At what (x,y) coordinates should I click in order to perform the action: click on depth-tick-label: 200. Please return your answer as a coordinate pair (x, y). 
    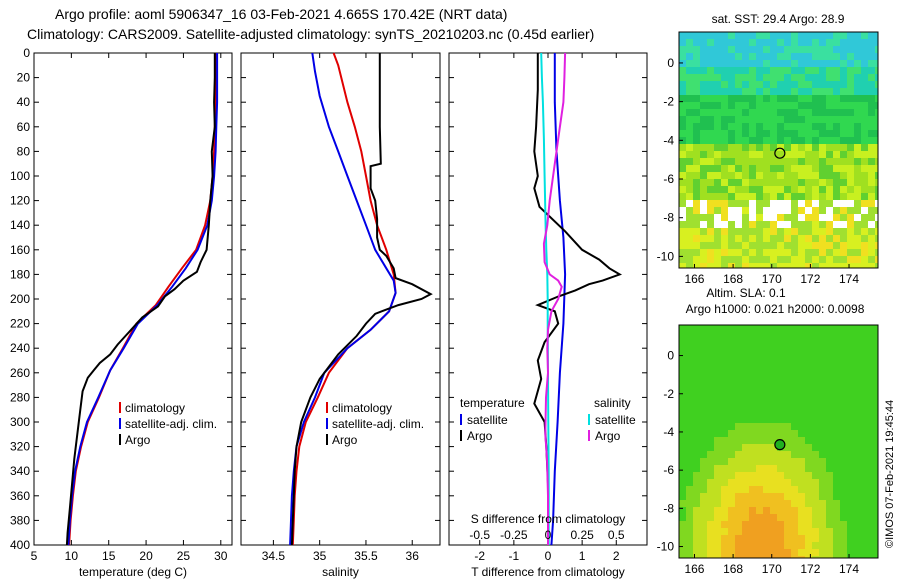
    Looking at the image, I should click on (20, 299).